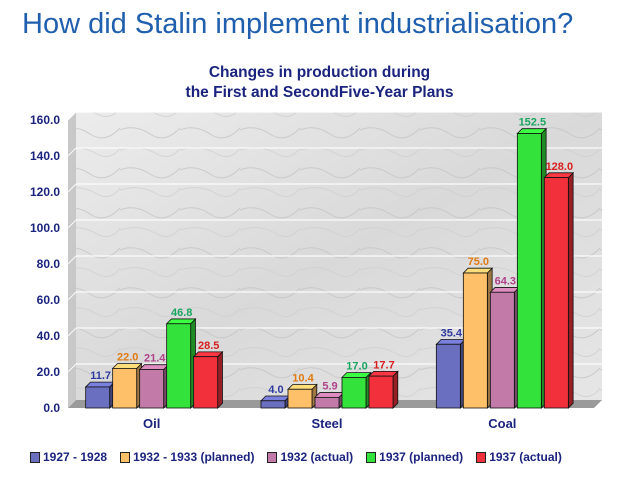 This screenshot has width=639, height=480. What do you see at coordinates (560, 167) in the screenshot?
I see `data-label: 128.0` at bounding box center [560, 167].